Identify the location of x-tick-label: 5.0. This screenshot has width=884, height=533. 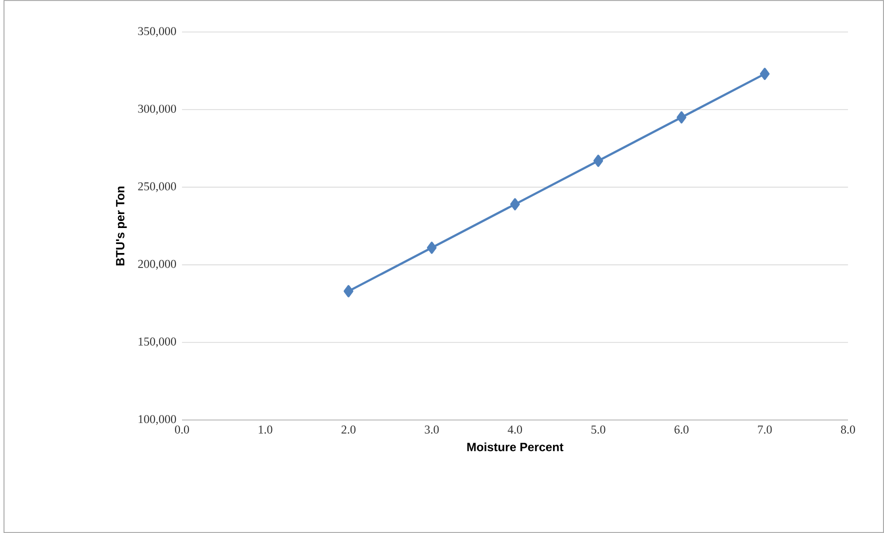
(598, 430).